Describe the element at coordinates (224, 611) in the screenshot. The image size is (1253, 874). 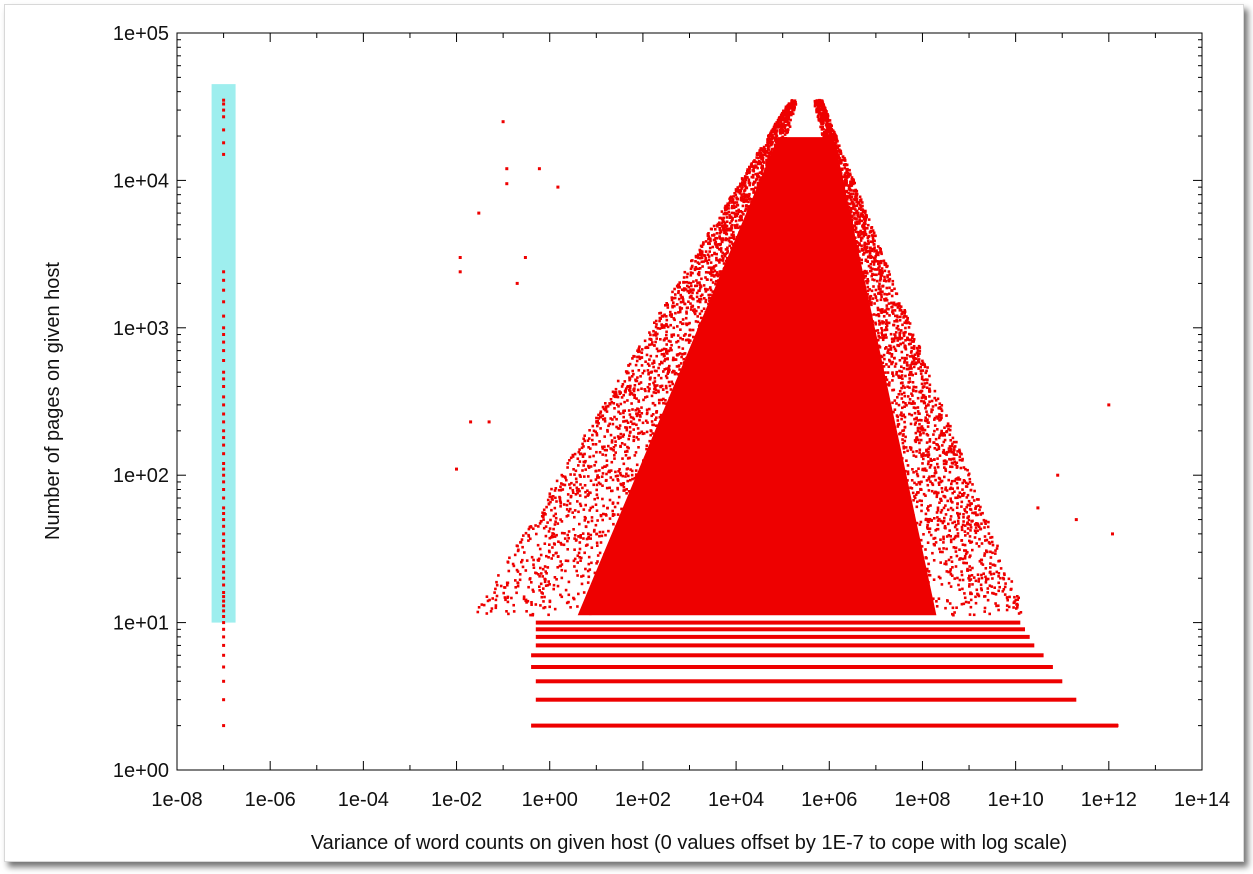
I see `zero-variance-point` at that location.